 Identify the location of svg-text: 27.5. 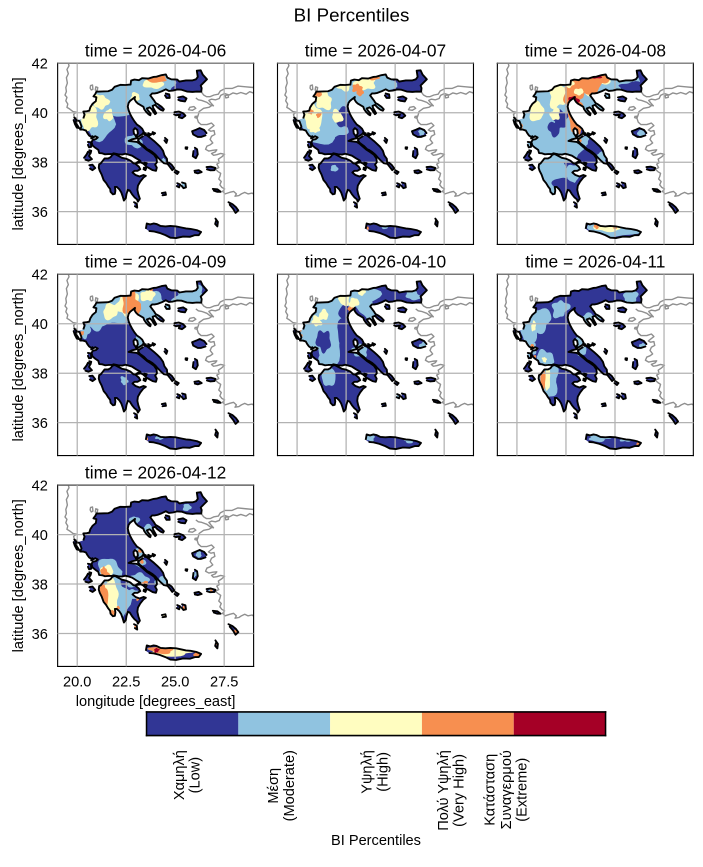
(224, 683).